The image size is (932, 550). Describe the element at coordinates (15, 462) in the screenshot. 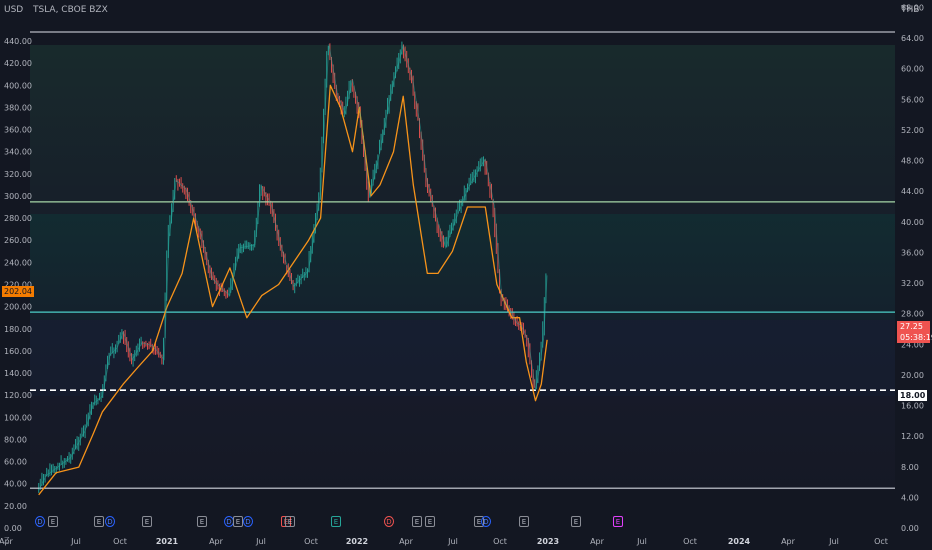

I see `left-tick-label: 60.00` at that location.